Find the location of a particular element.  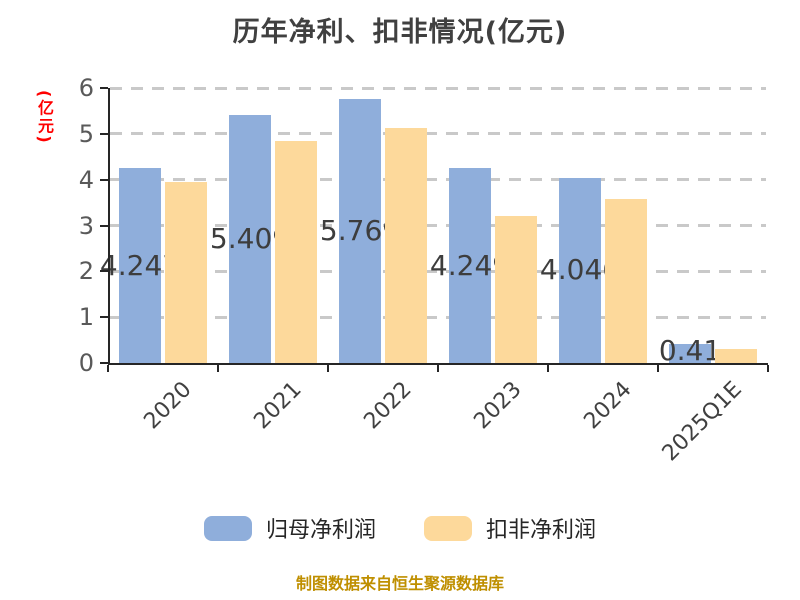

bar-parent-net-profit-2022 is located at coordinates (360, 230).